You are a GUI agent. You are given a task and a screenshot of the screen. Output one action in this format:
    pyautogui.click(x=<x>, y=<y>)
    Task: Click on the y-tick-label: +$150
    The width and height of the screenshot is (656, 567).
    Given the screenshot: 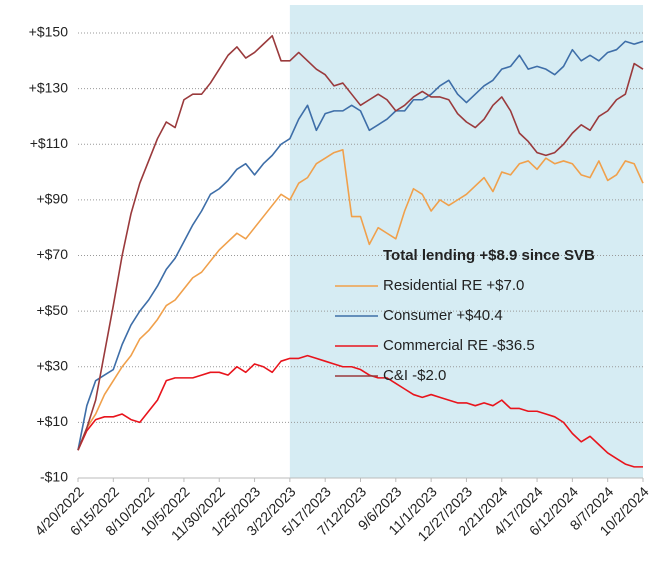 What is the action you would take?
    pyautogui.click(x=49, y=32)
    